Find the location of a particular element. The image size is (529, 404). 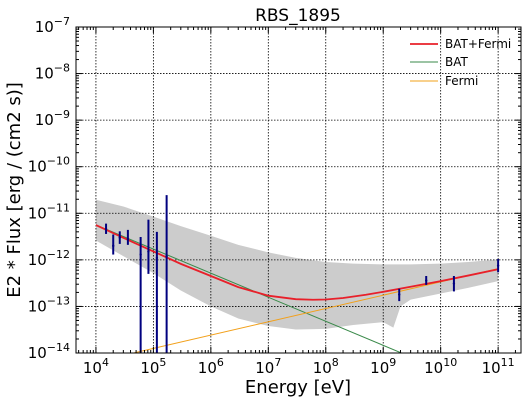

x-tick-label: 10¹¹ is located at coordinates (498, 366).